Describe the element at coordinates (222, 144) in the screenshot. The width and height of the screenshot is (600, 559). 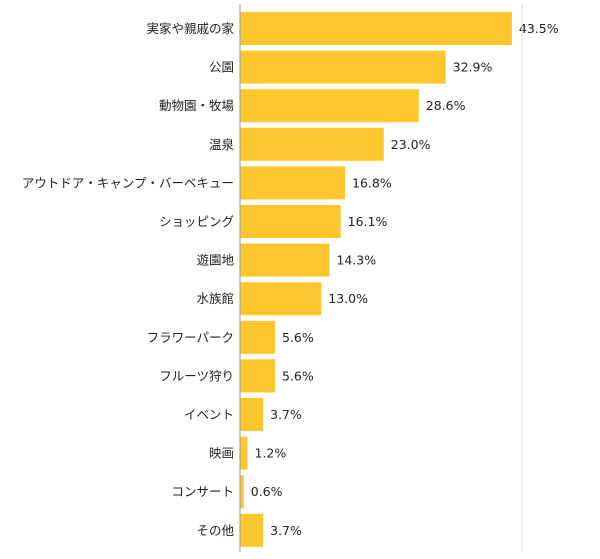
I see `category-label: 温泉` at that location.